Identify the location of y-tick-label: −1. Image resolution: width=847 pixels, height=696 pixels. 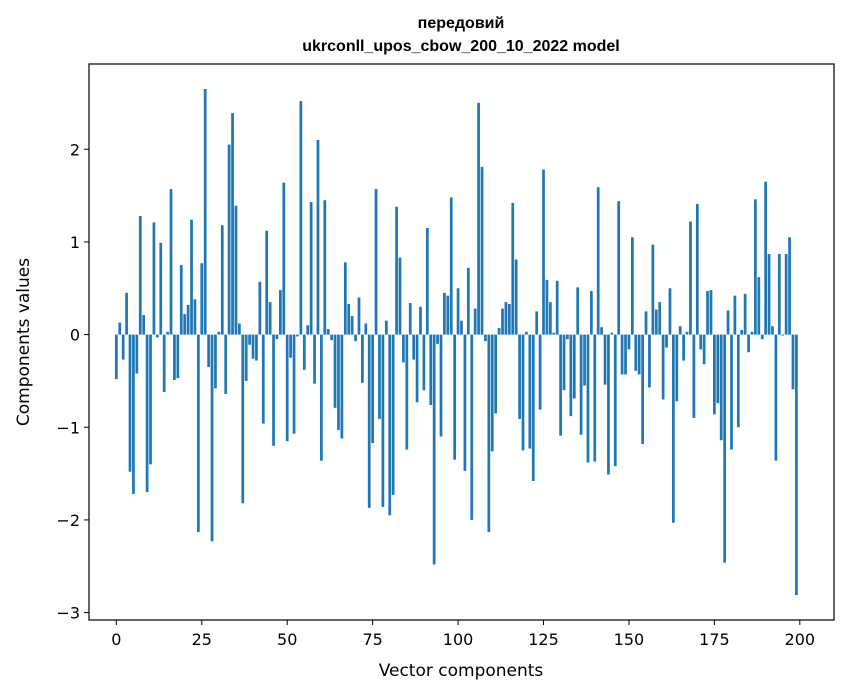
(68, 427).